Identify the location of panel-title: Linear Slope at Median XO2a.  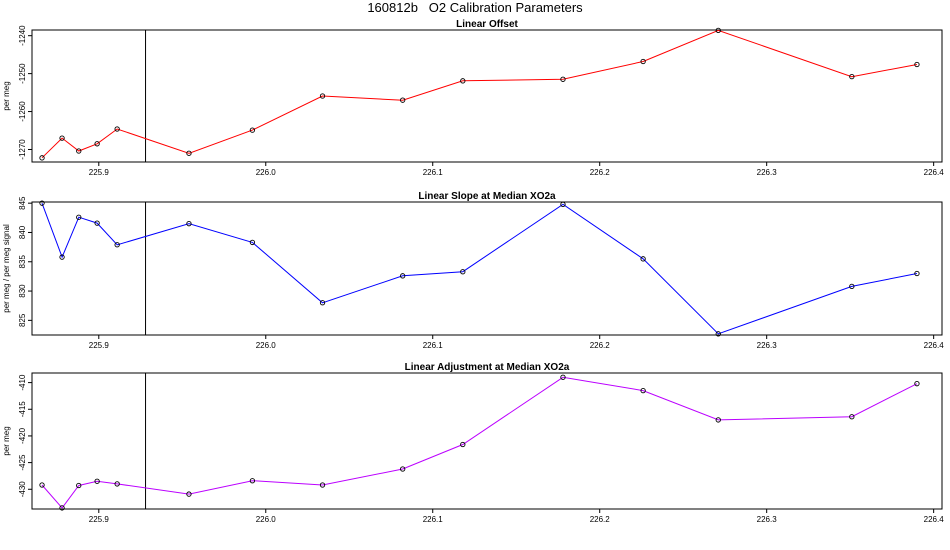
(487, 196).